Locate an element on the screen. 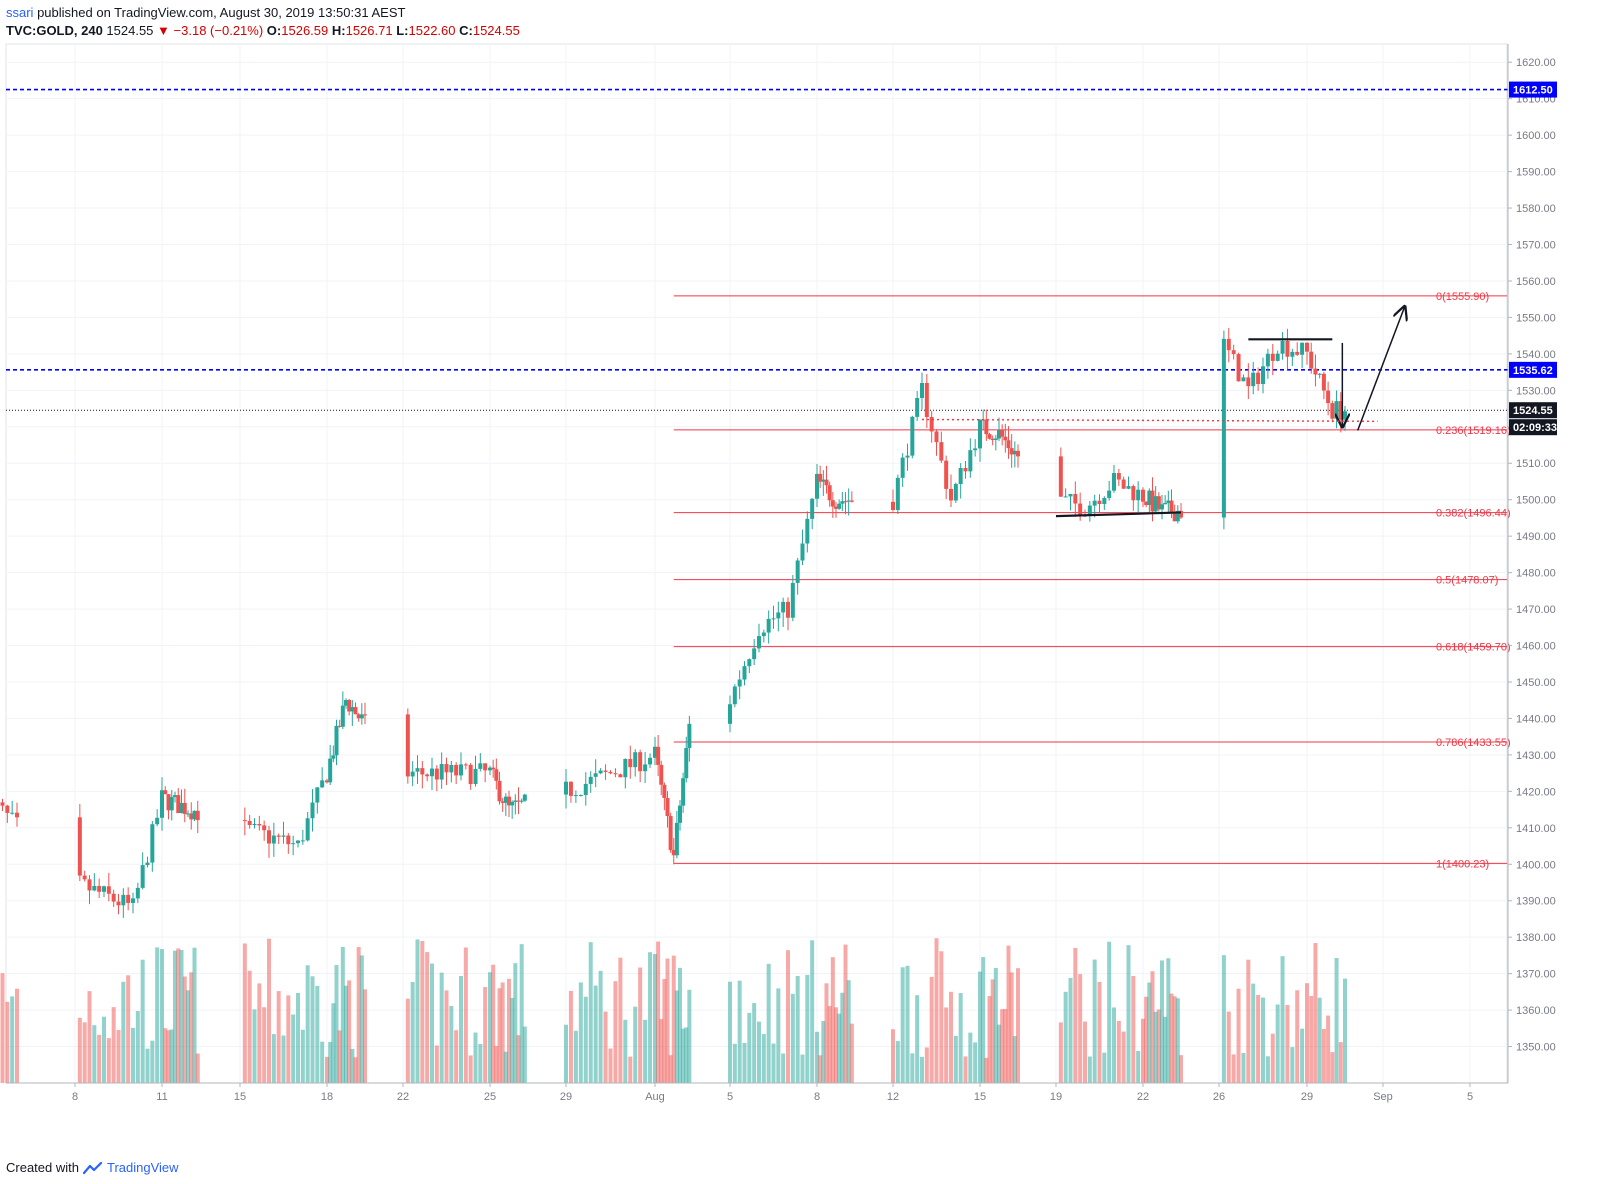 The width and height of the screenshot is (1624, 1184). fib-level-label: 0.5(1478.07) is located at coordinates (1467, 581).